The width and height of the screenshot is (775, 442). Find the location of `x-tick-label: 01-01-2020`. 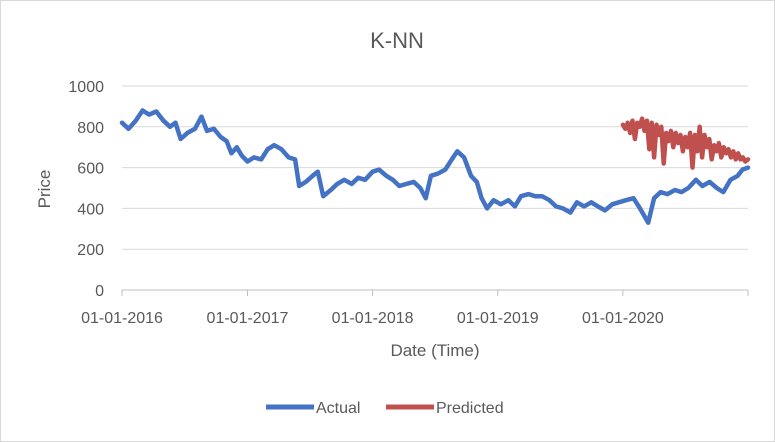

x-tick-label: 01-01-2020 is located at coordinates (623, 318).